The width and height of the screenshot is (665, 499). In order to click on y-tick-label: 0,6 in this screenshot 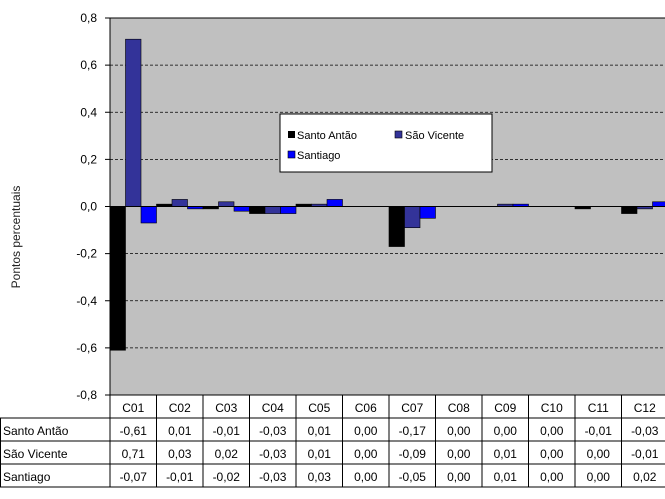, I will do `click(88, 65)`.